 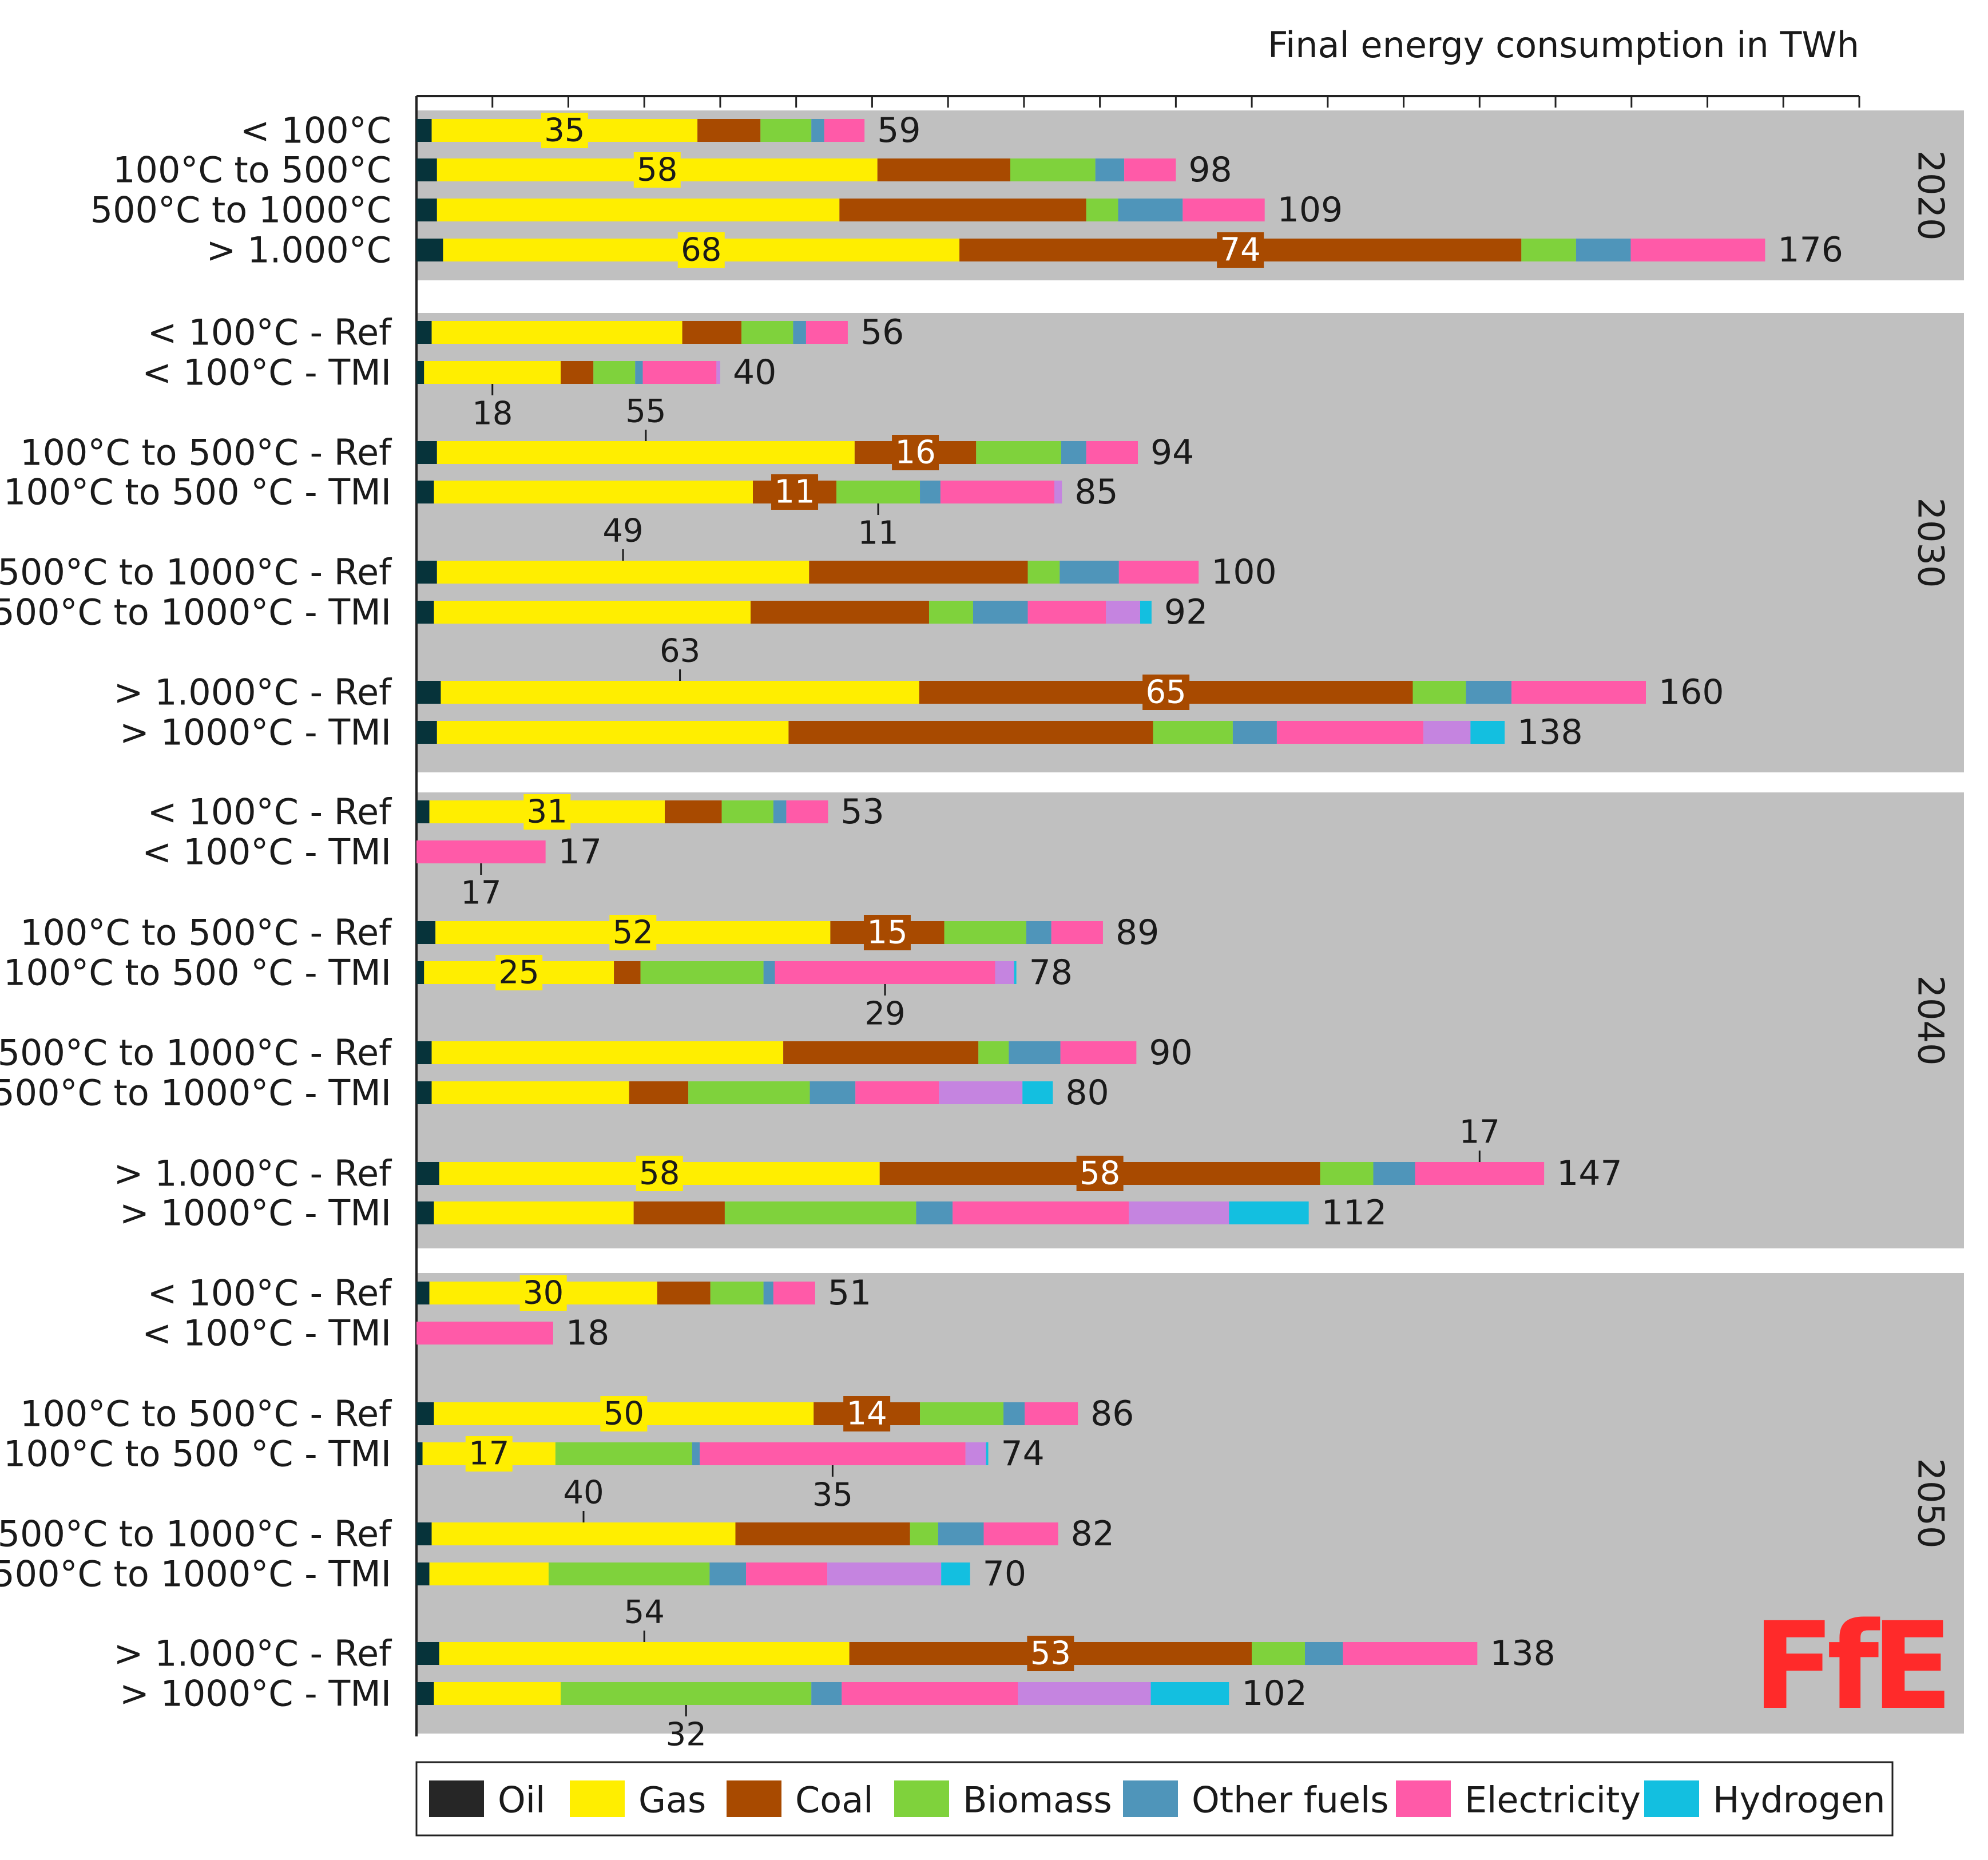 What do you see at coordinates (1310, 210) in the screenshot?
I see `total-label: 109` at bounding box center [1310, 210].